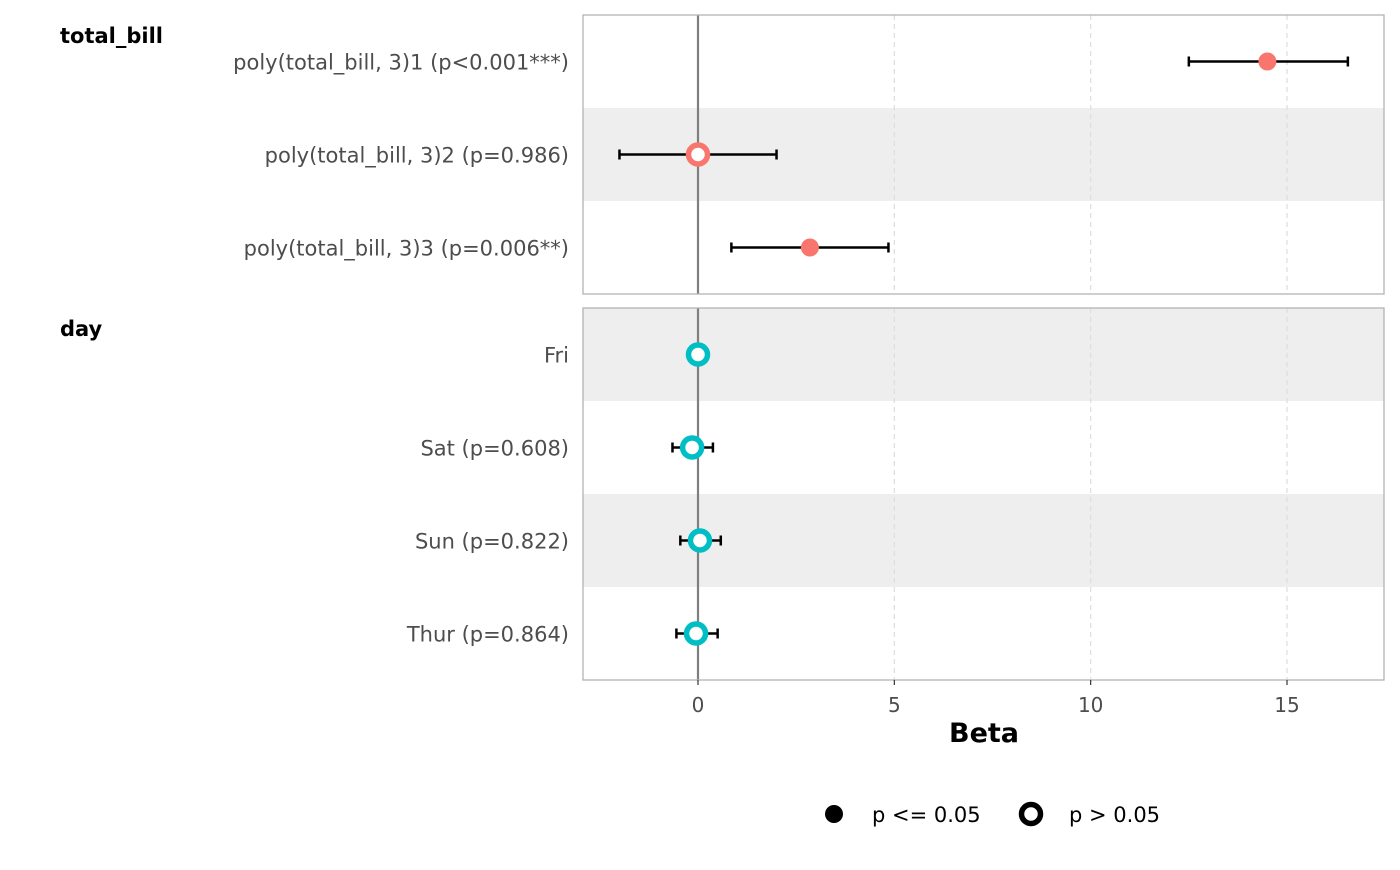 Image resolution: width=1400 pixels, height=870 pixels. What do you see at coordinates (417, 156) in the screenshot?
I see `row-label: poly(total_bill, 3)2 (p=0.986)` at bounding box center [417, 156].